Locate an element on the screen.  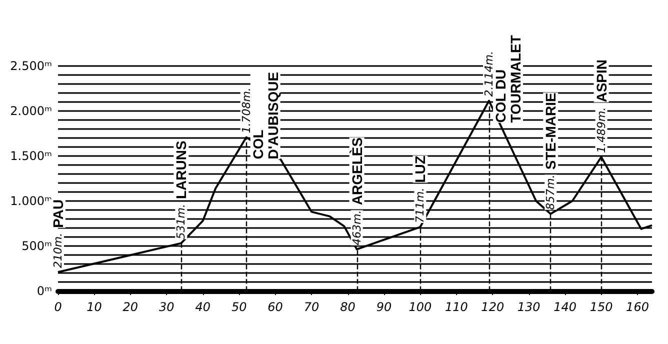
y-tick-label: 1.500ᵐ is located at coordinates (31, 156).